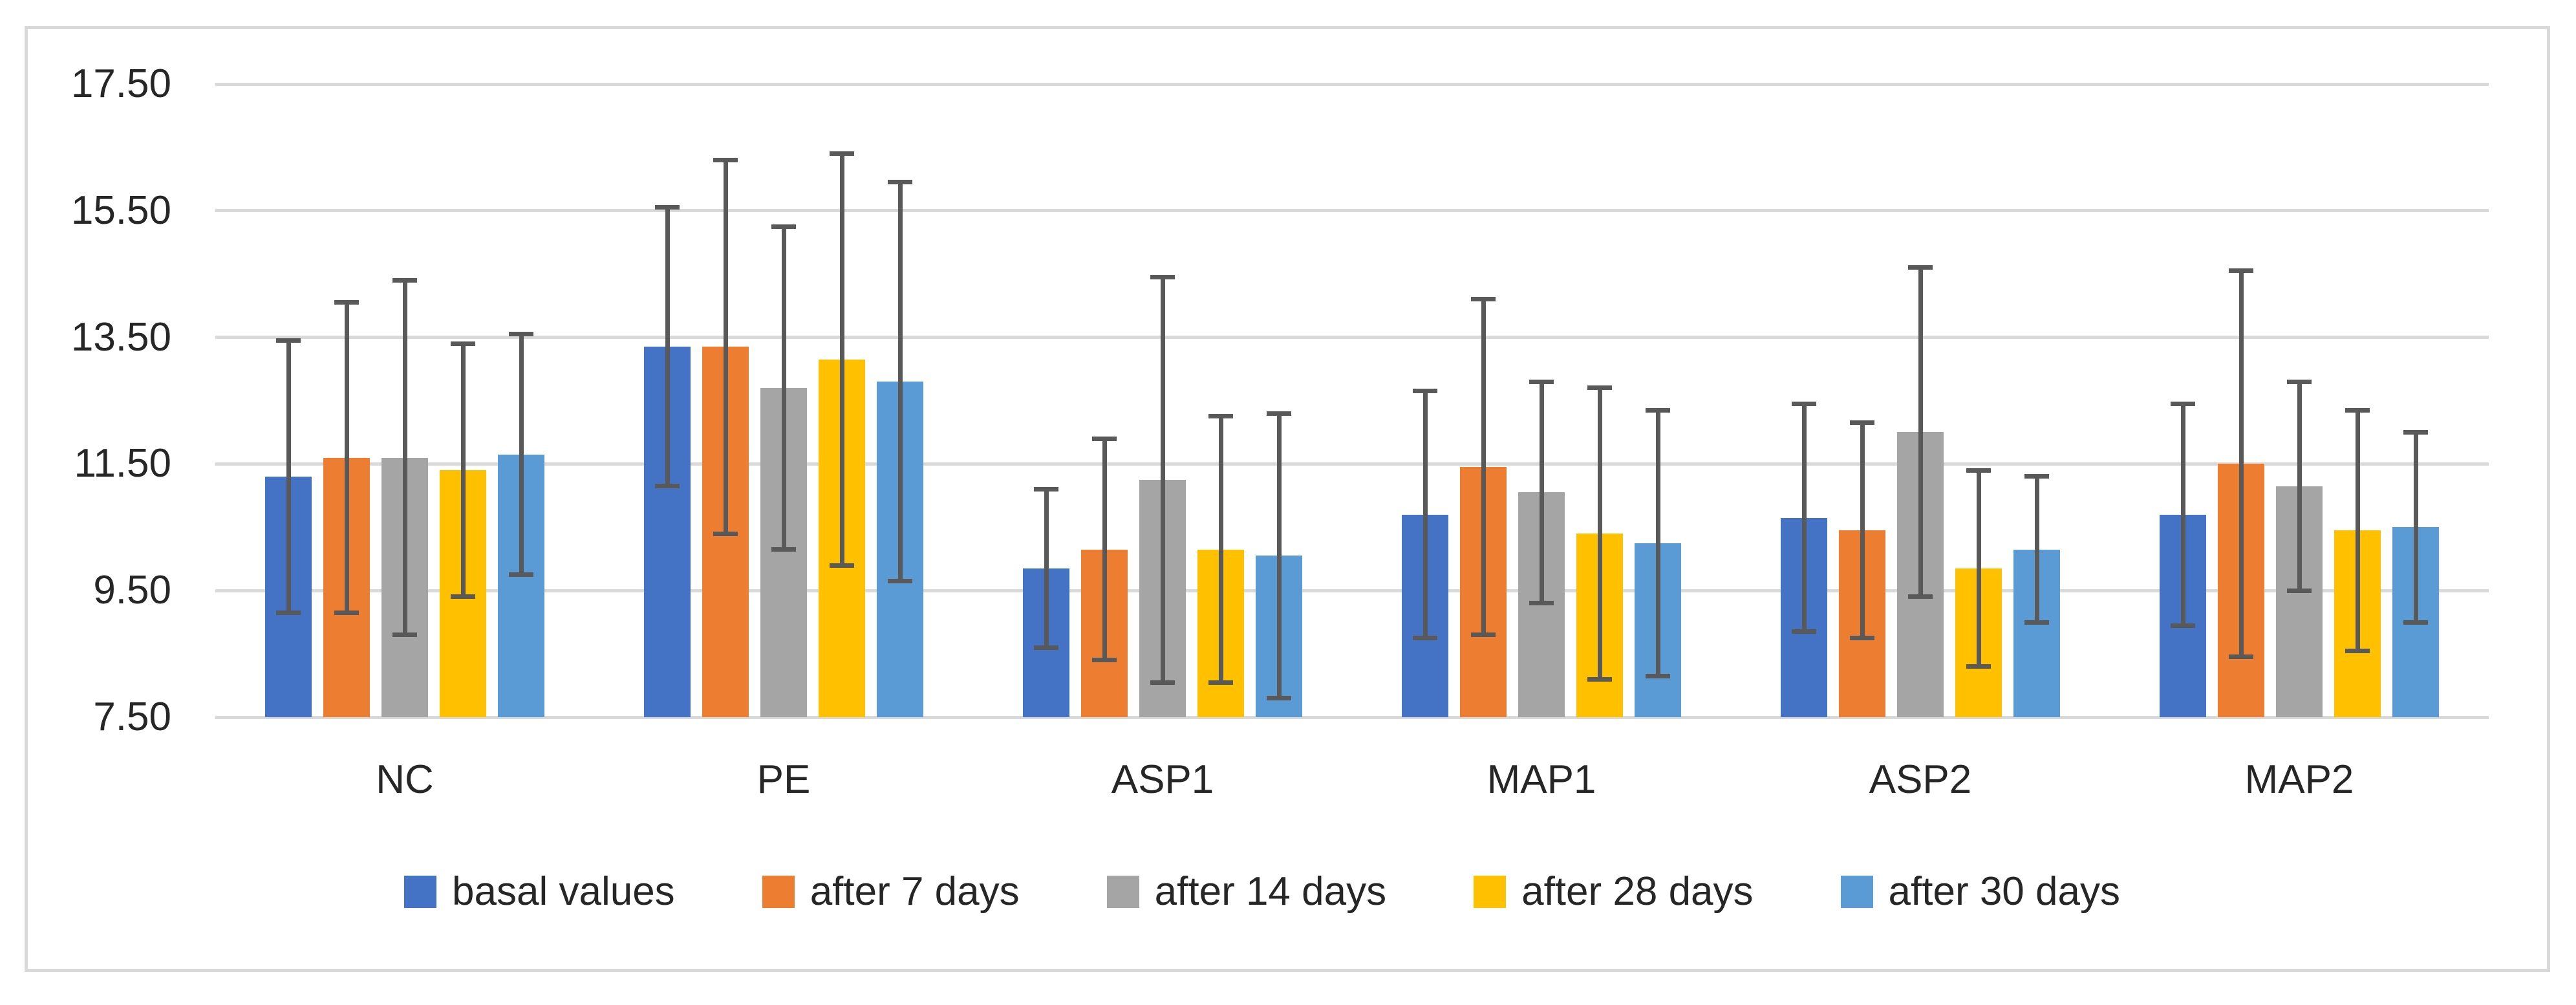 The height and width of the screenshot is (1005, 2576). I want to click on legend-item: after 14 days, so click(1246, 892).